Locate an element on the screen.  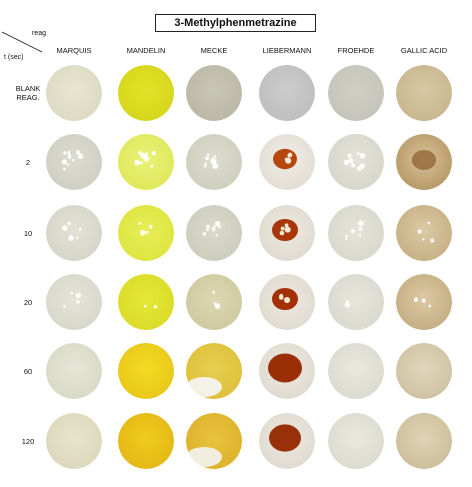
figure-title: 3-Methylphenmetrazine is located at coordinates (235, 23).